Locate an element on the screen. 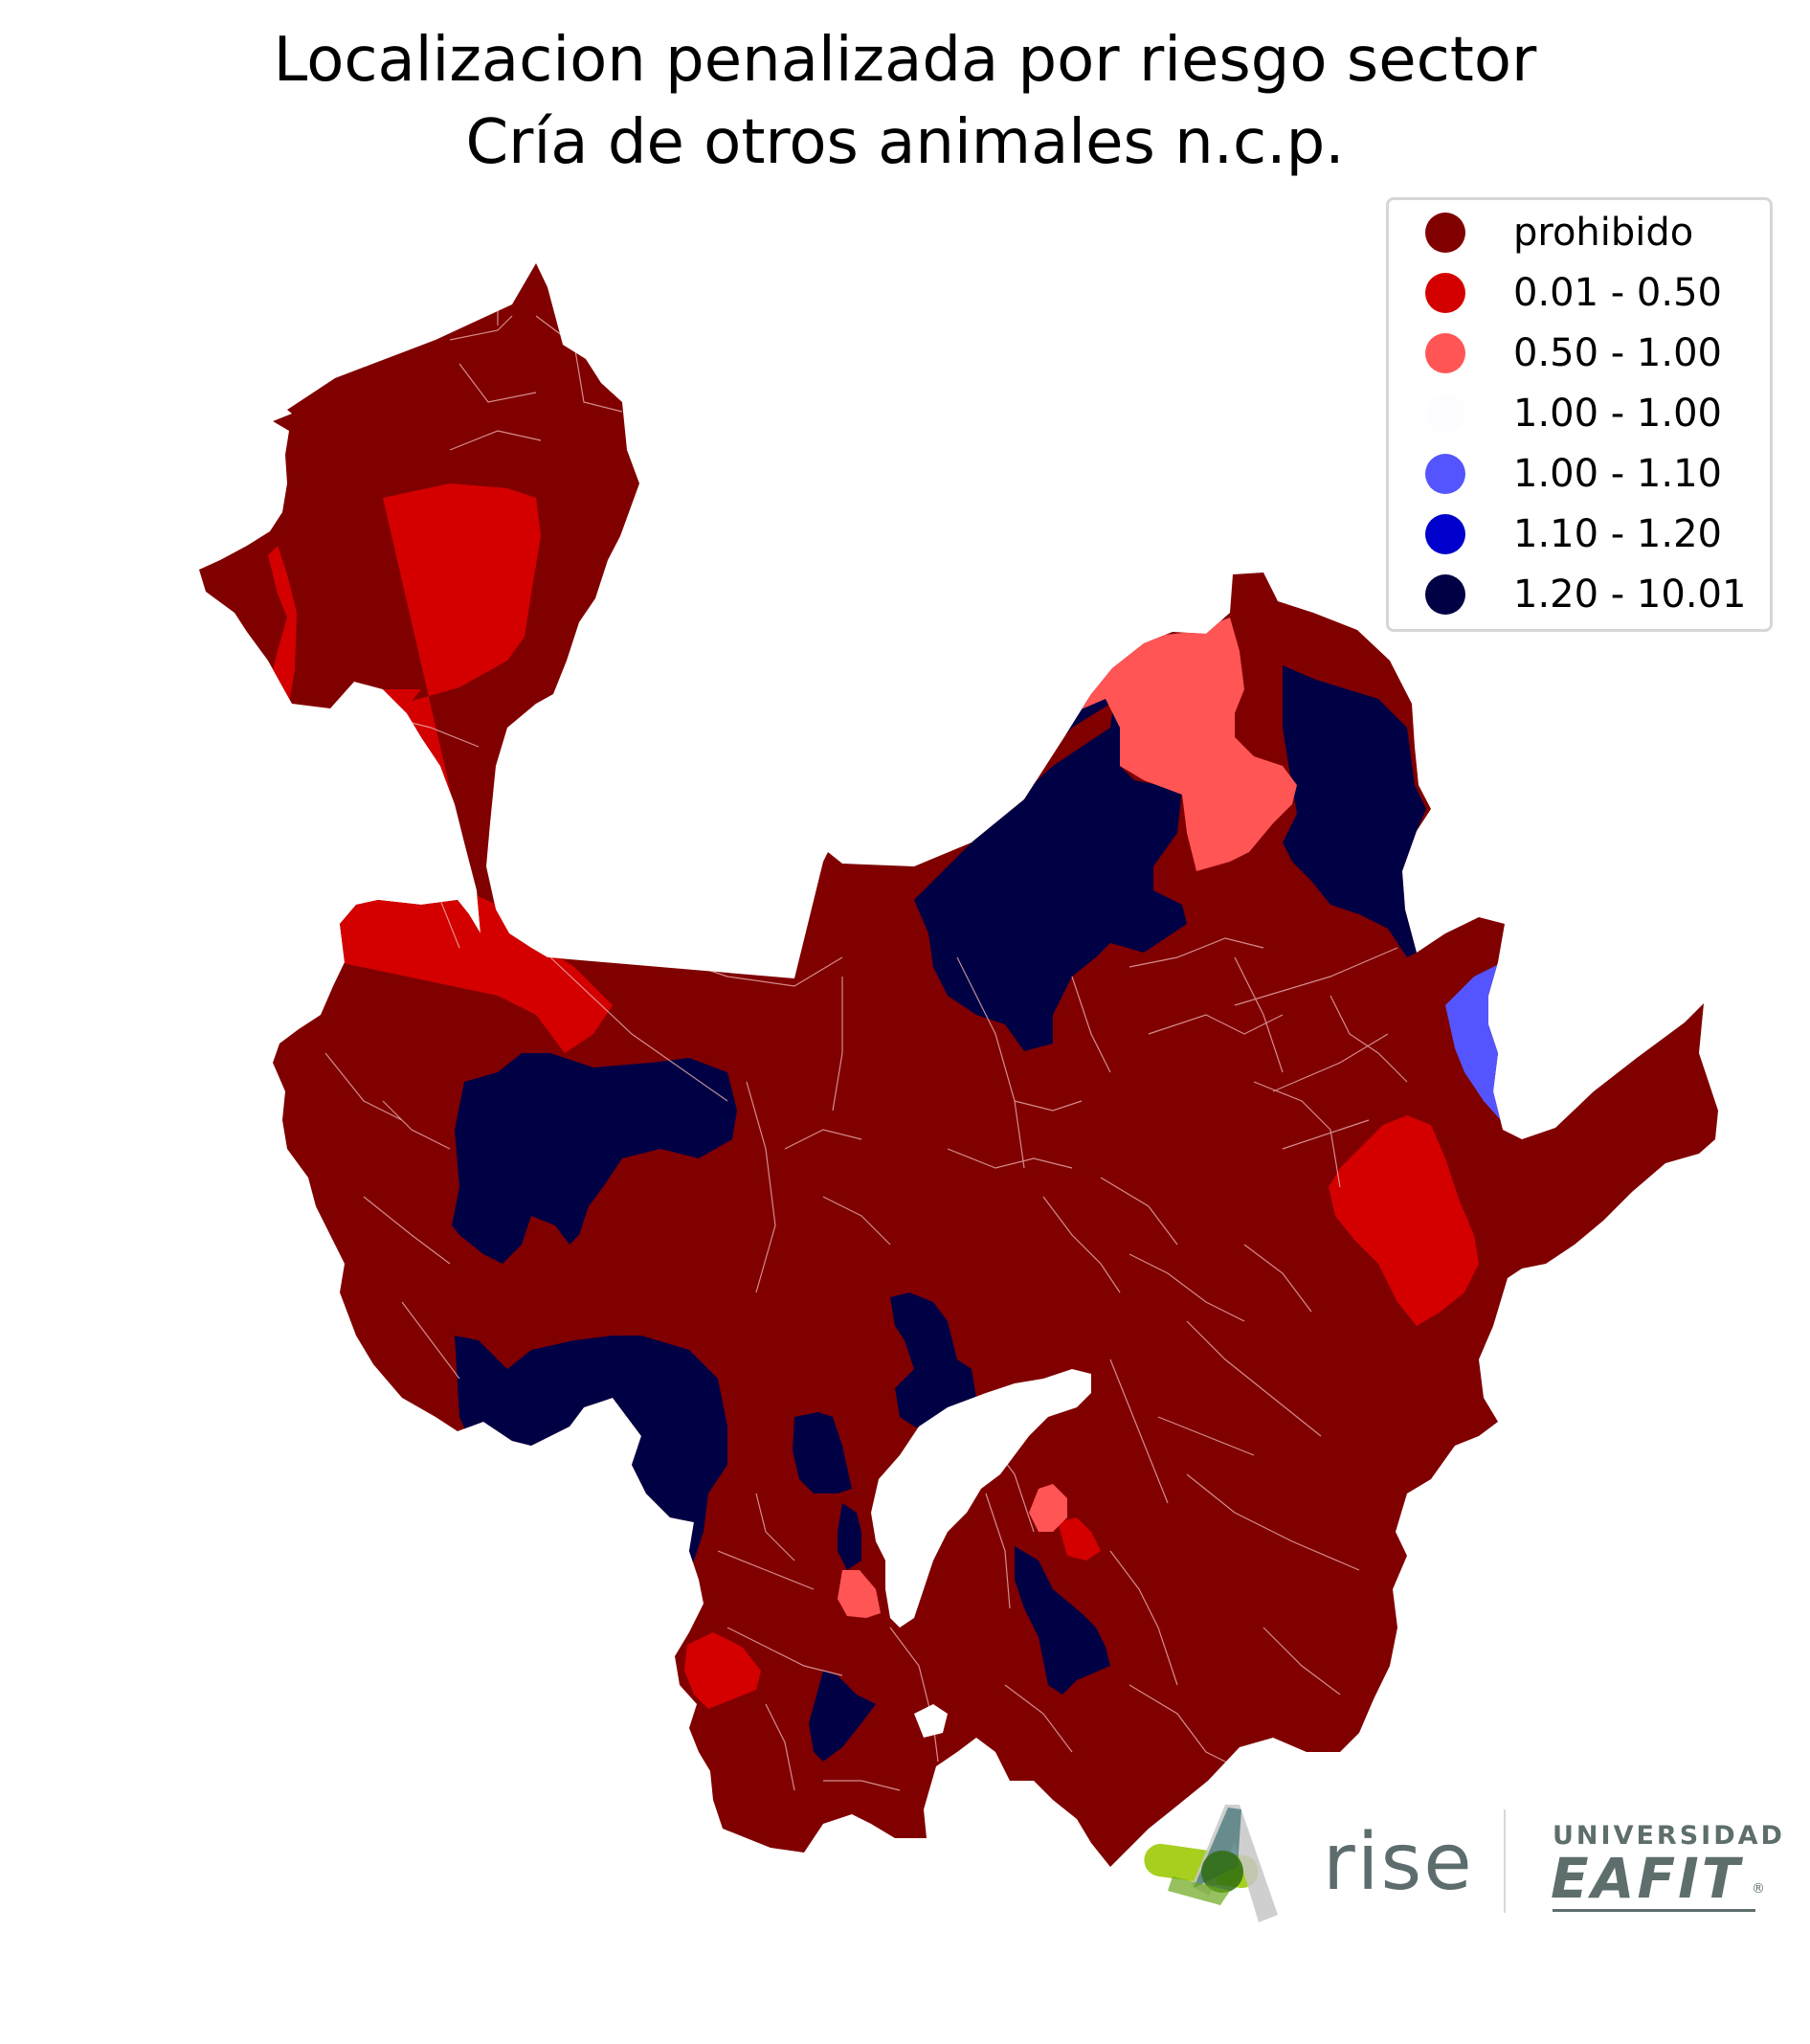 Image resolution: width=1810 pixels, height=2044 pixels. eafit-logo-text: EAFIT is located at coordinates (1647, 1878).